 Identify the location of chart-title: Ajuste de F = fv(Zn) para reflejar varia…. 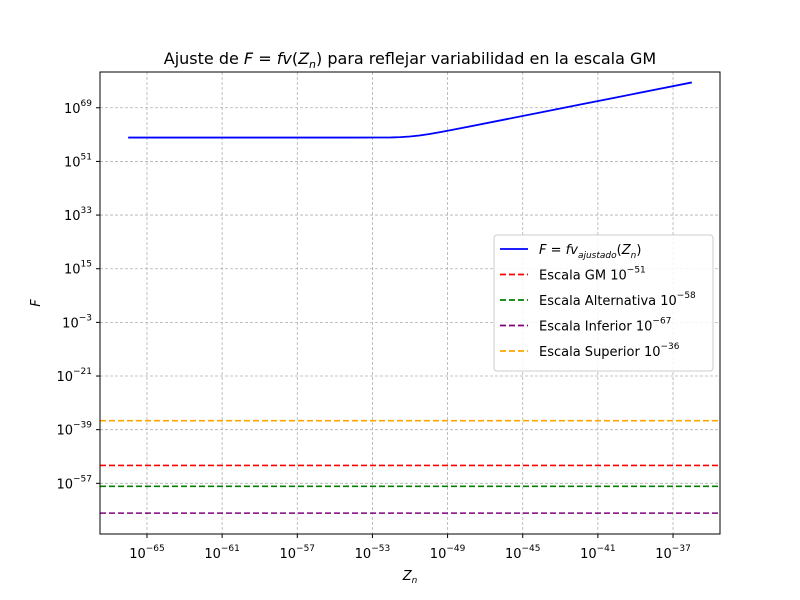
(410, 60).